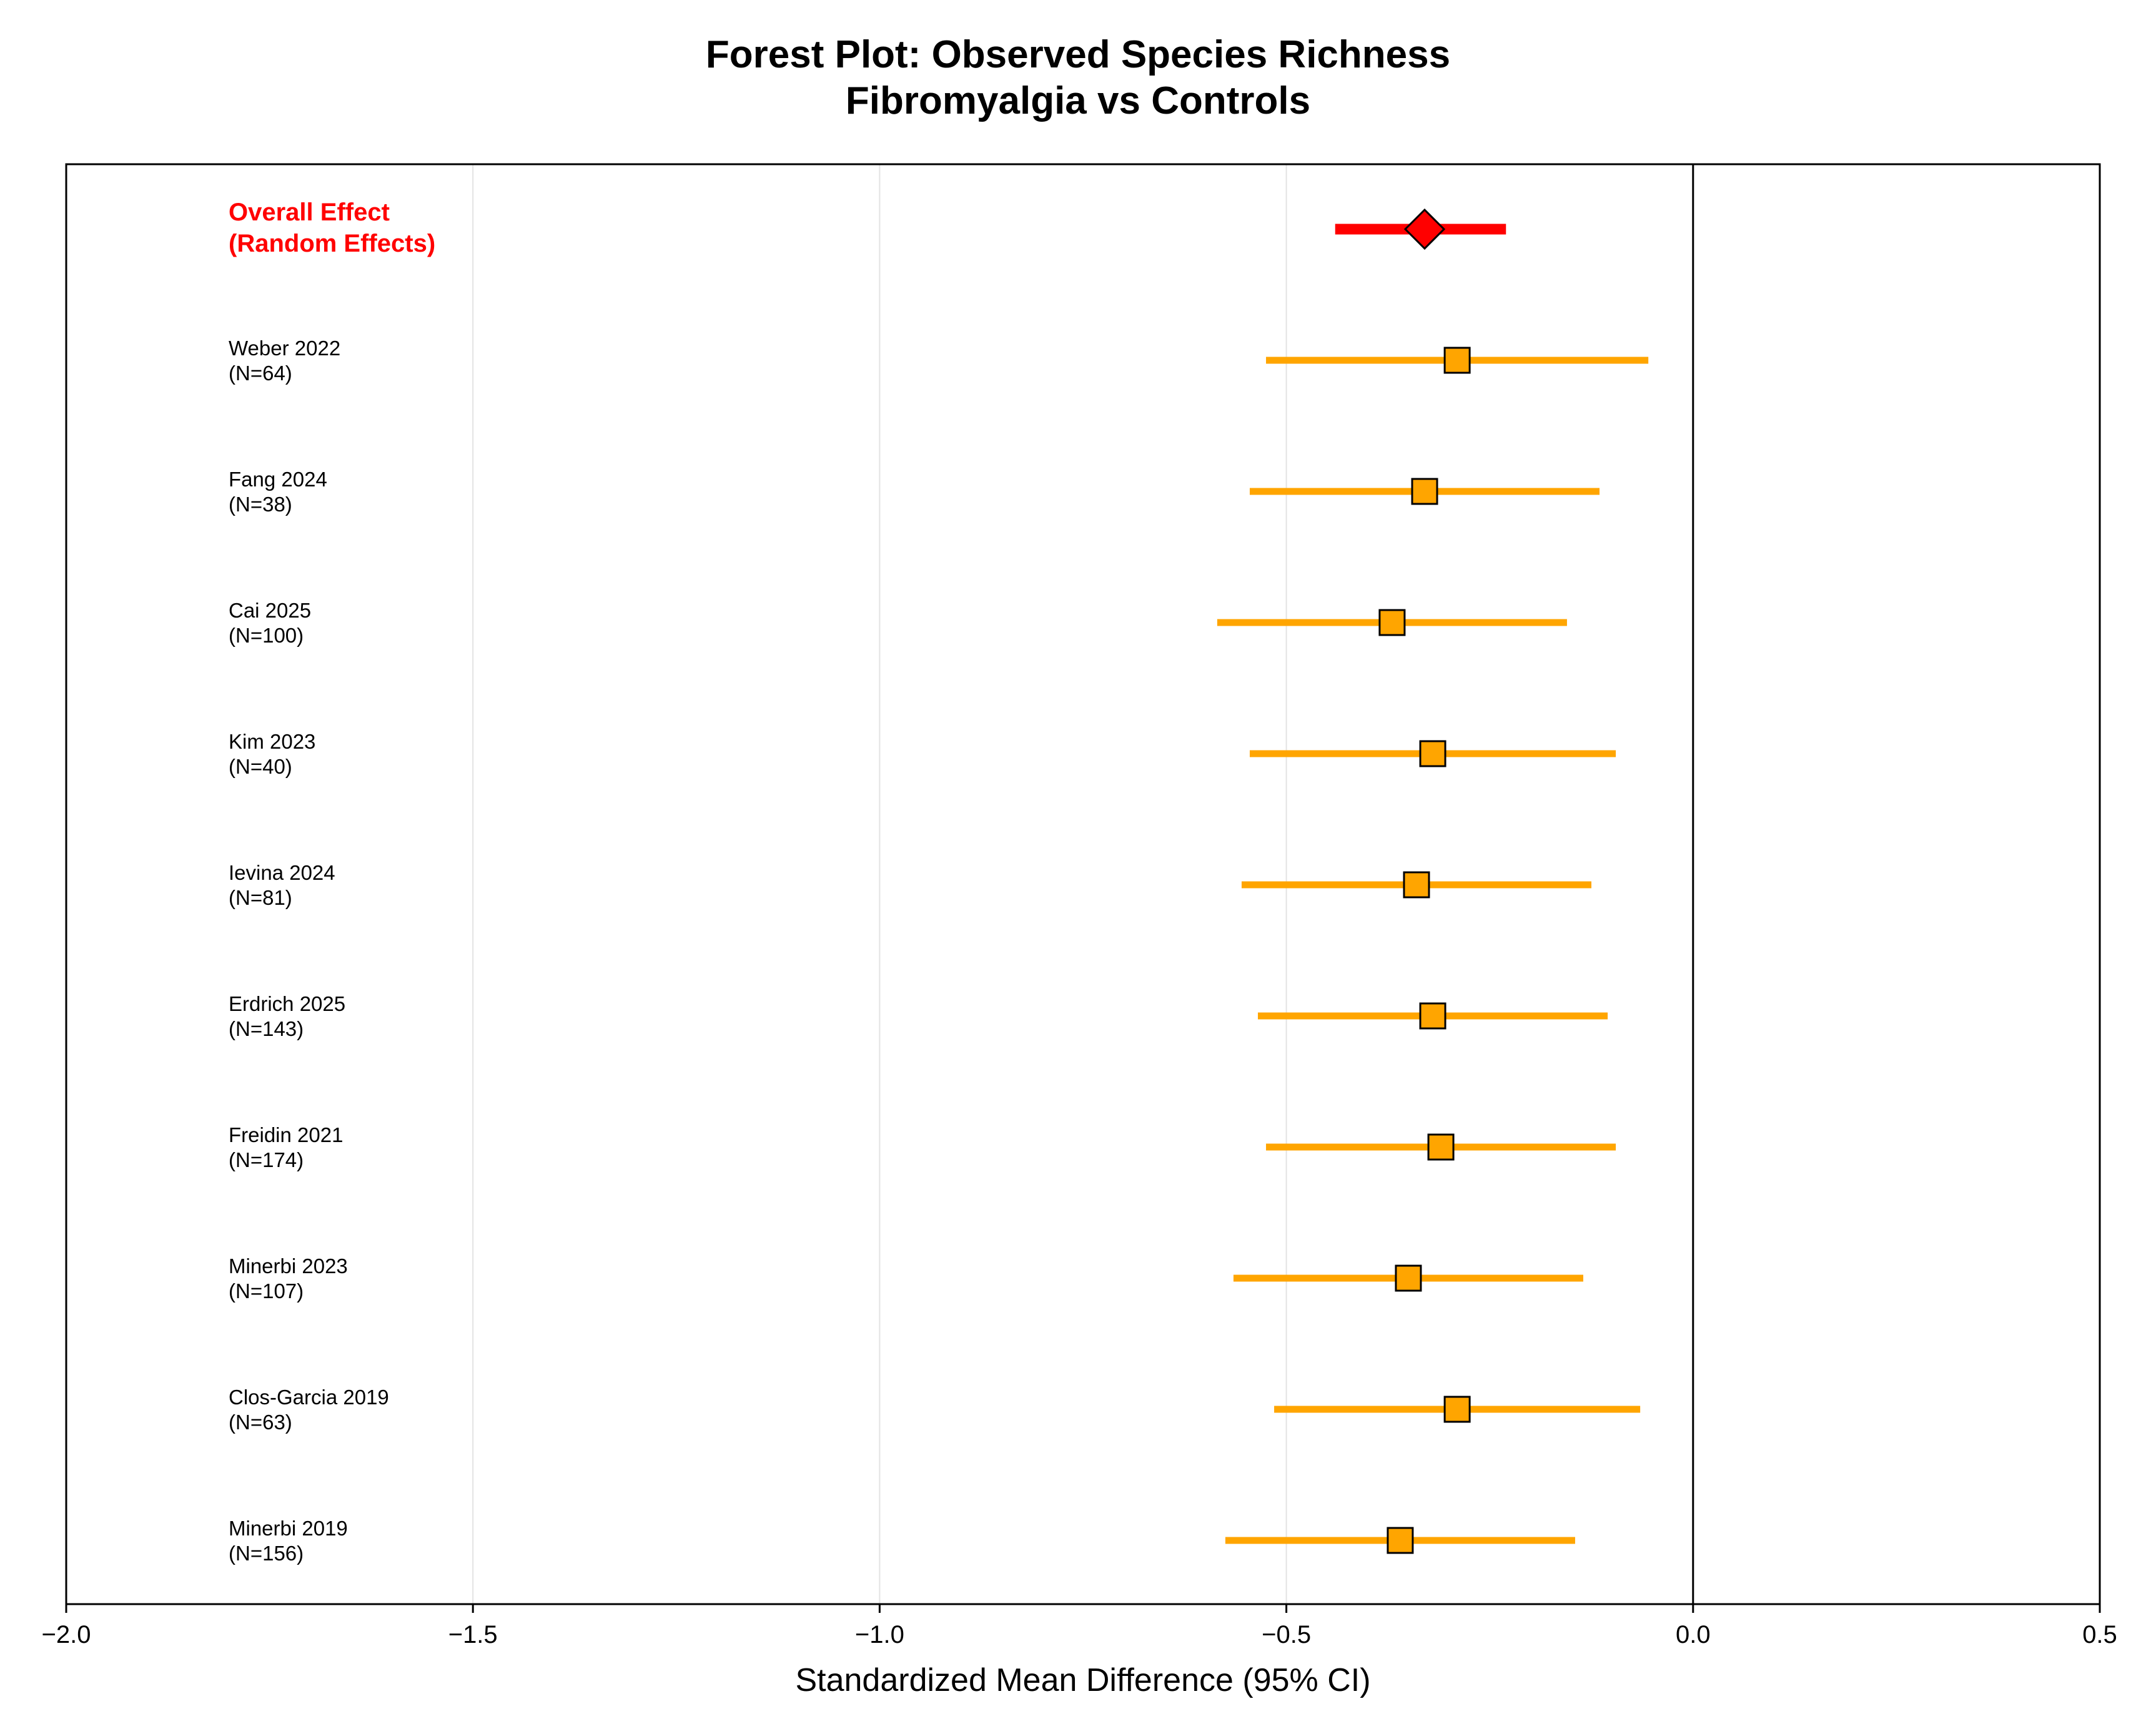 Image resolution: width=2156 pixels, height=1734 pixels. What do you see at coordinates (1078, 100) in the screenshot?
I see `chart-title-line-2: Fibromyalgia vs Controls` at bounding box center [1078, 100].